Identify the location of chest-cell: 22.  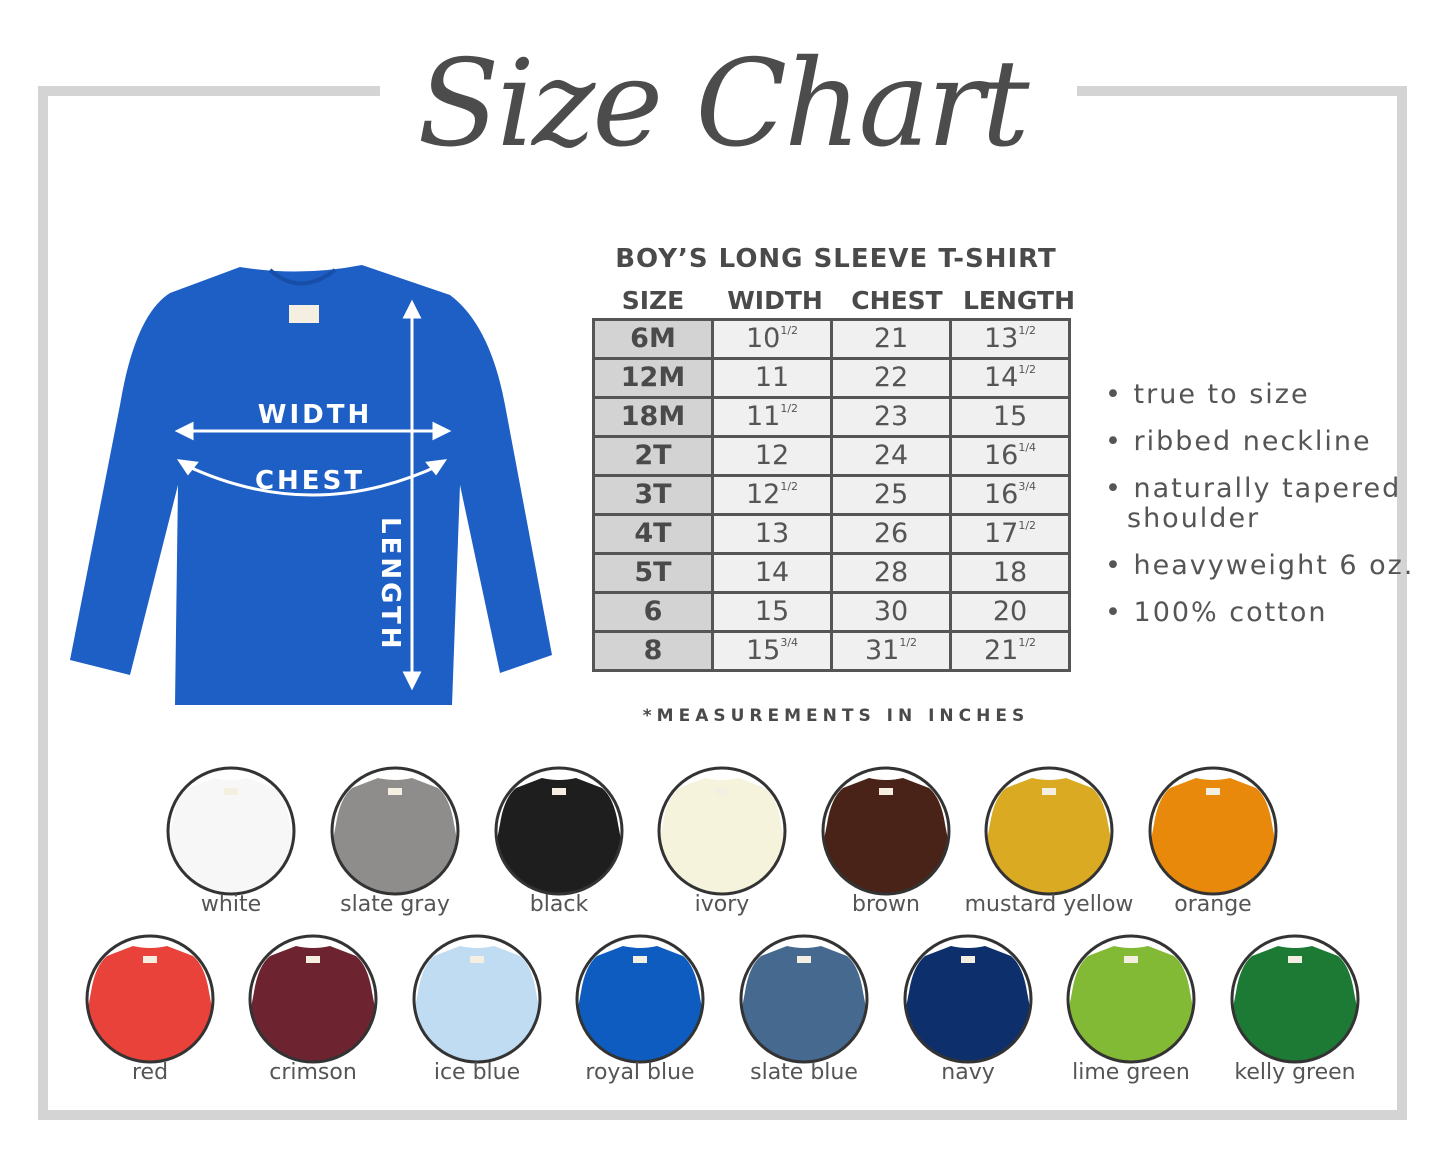
(891, 378).